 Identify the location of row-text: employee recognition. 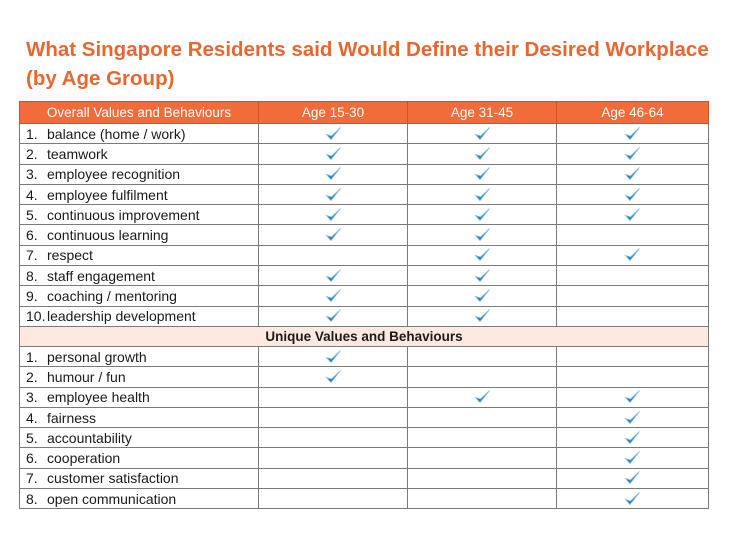
(114, 174).